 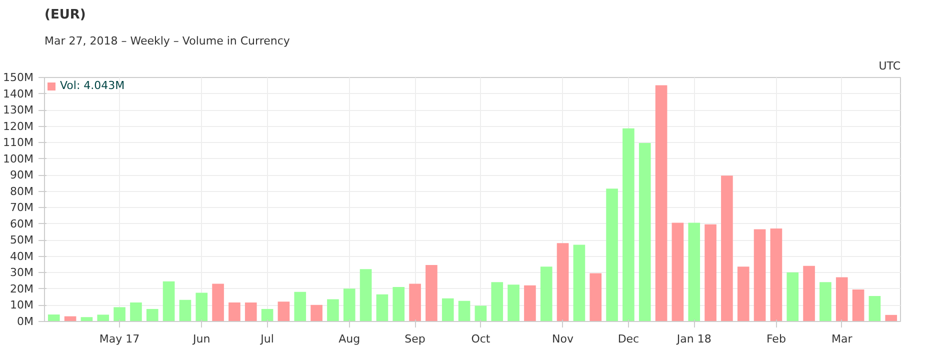 I want to click on y-tick-label: 120M, so click(x=18, y=126).